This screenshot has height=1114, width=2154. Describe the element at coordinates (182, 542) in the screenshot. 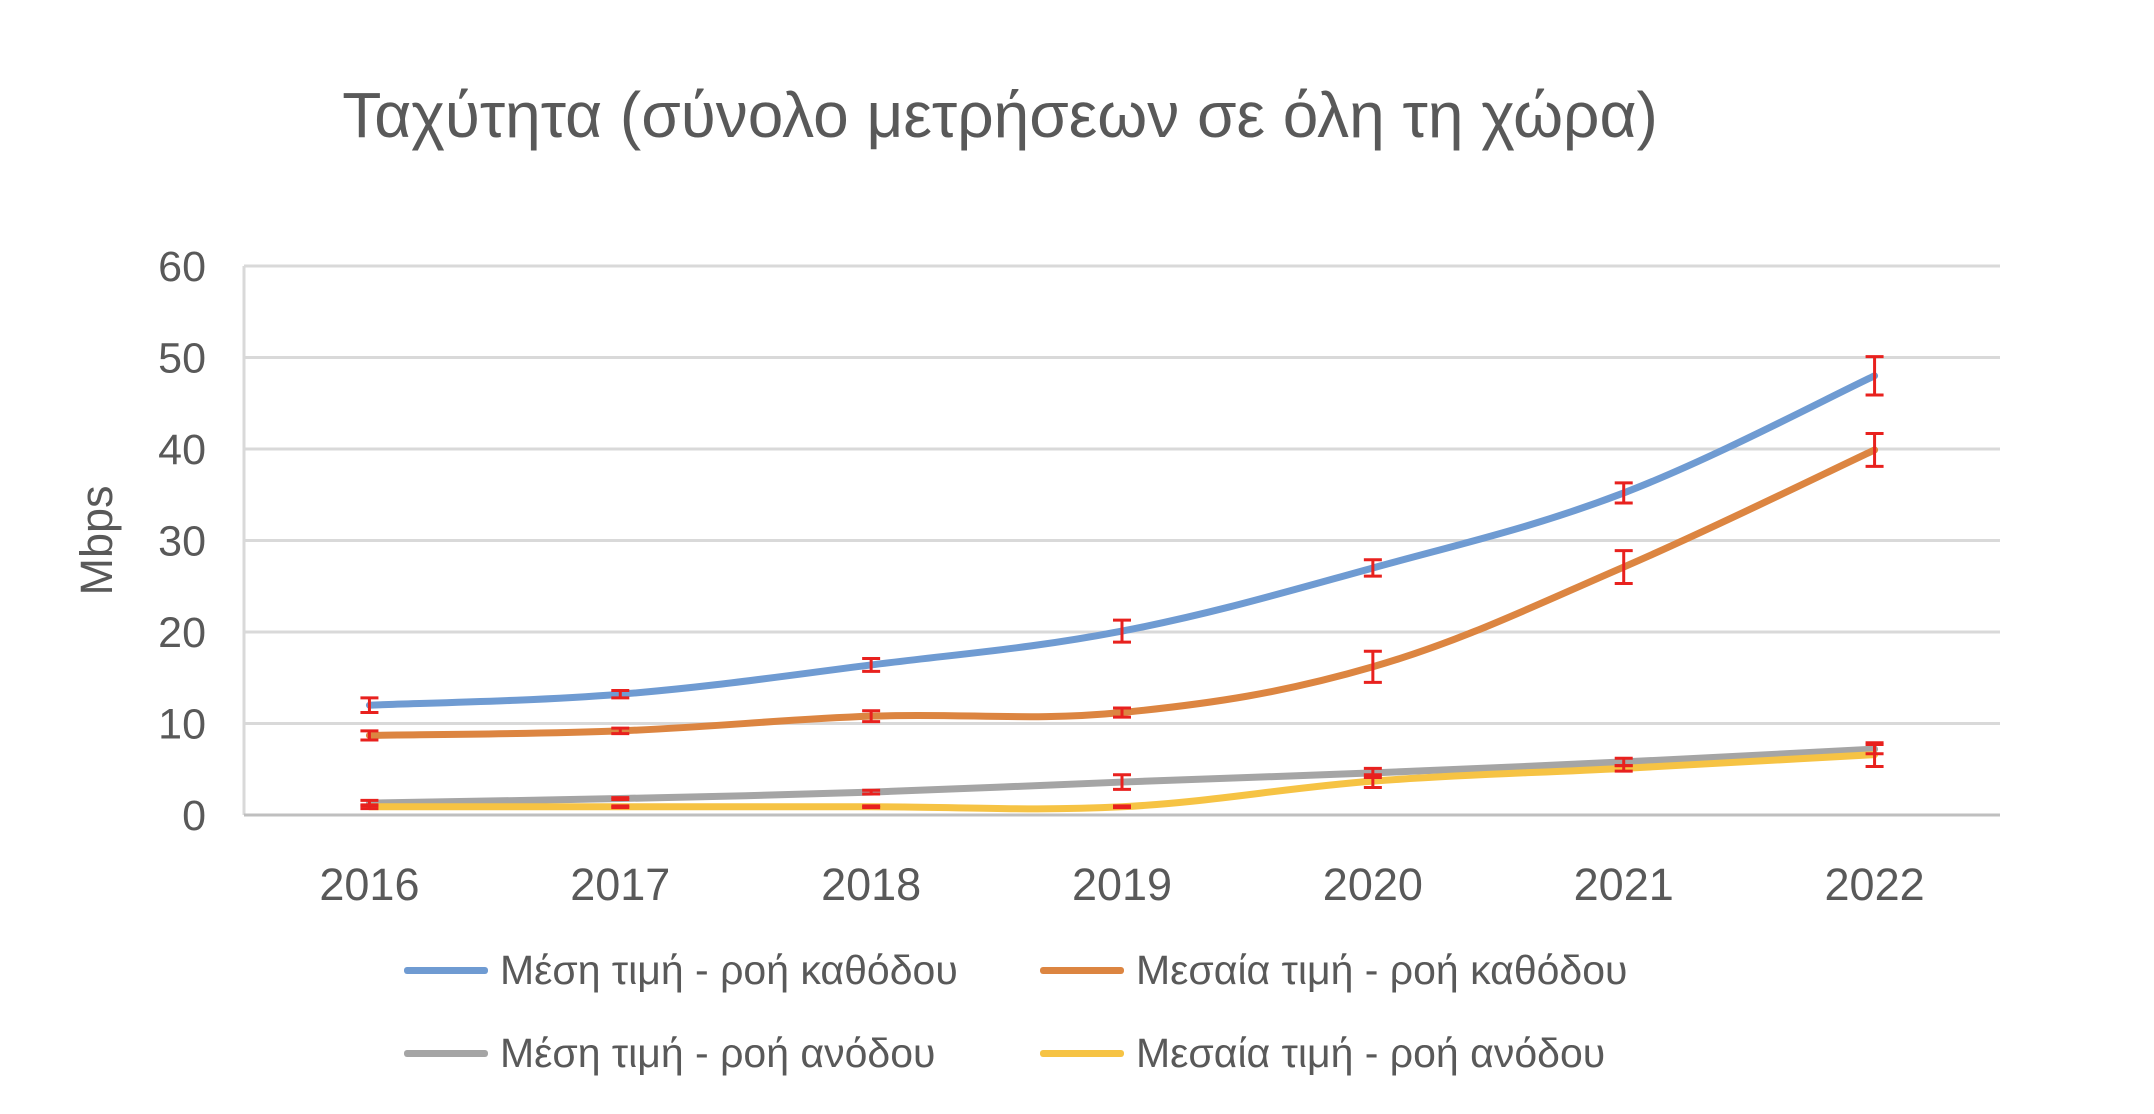

I see `y-tick-label: 30` at that location.